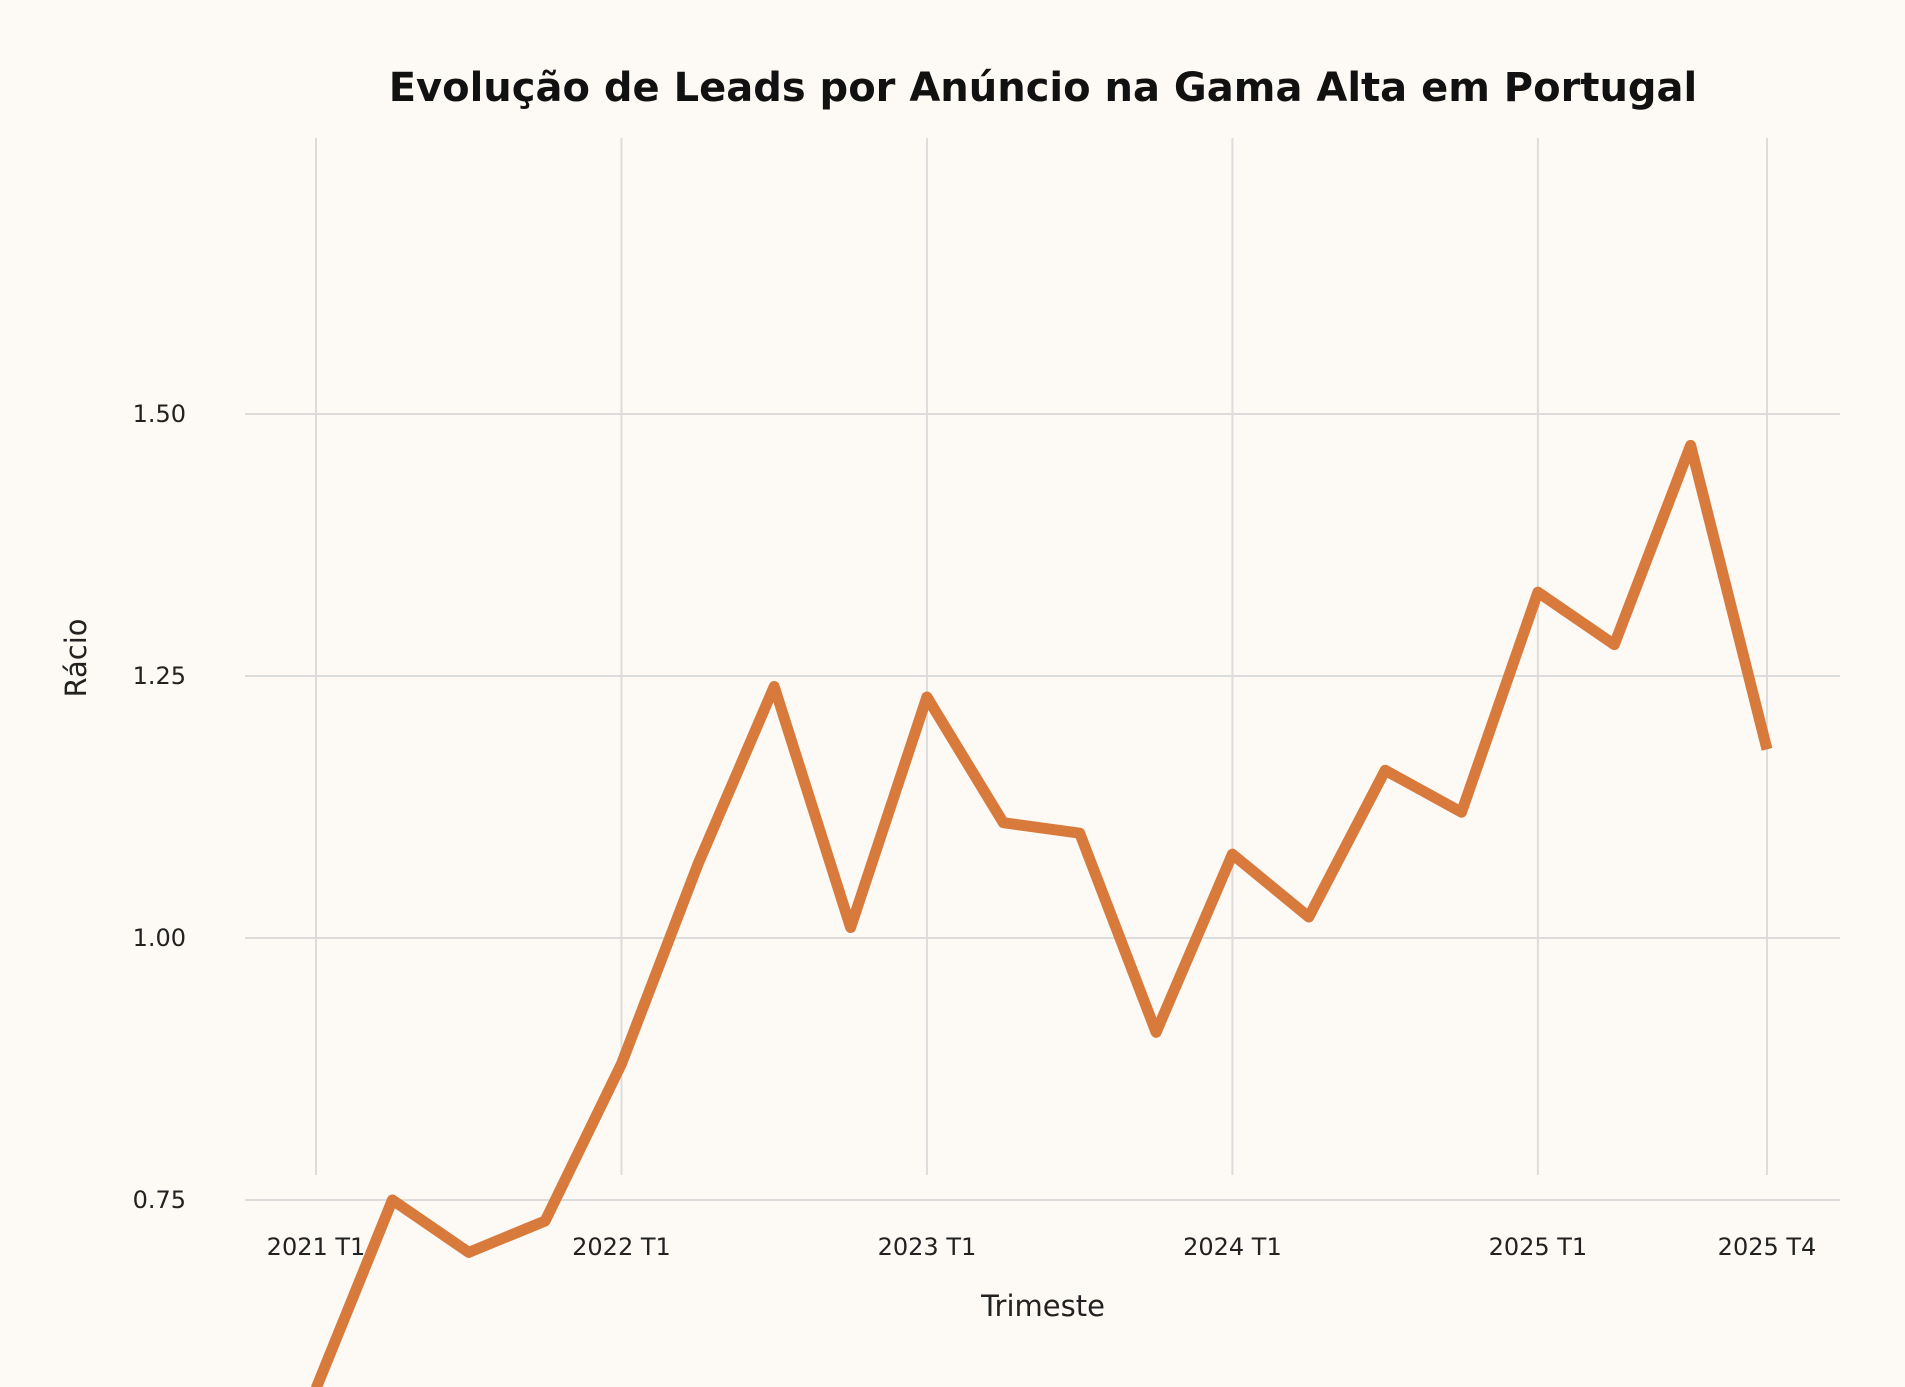  Describe the element at coordinates (1538, 1247) in the screenshot. I see `x-tick-label: 2025 T1` at that location.